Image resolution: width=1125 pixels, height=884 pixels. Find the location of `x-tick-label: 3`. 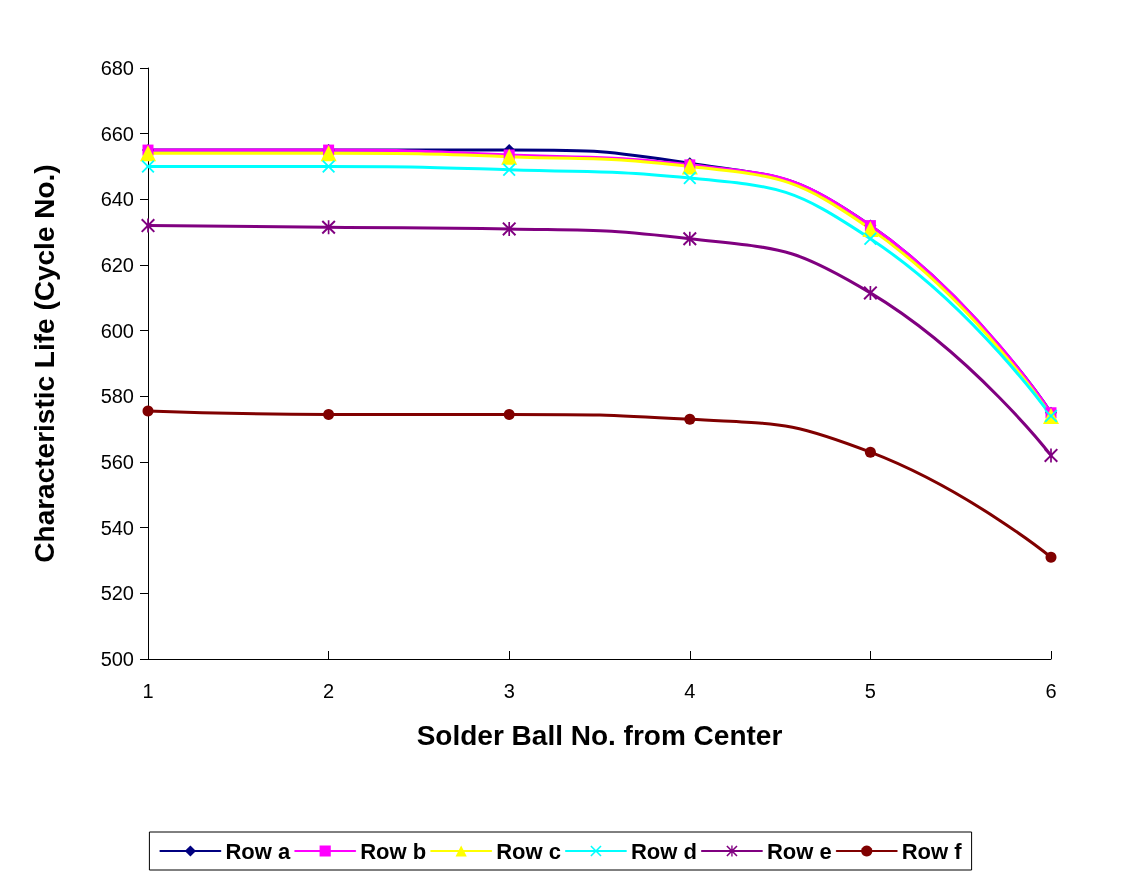

x-tick-label: 3 is located at coordinates (509, 691).